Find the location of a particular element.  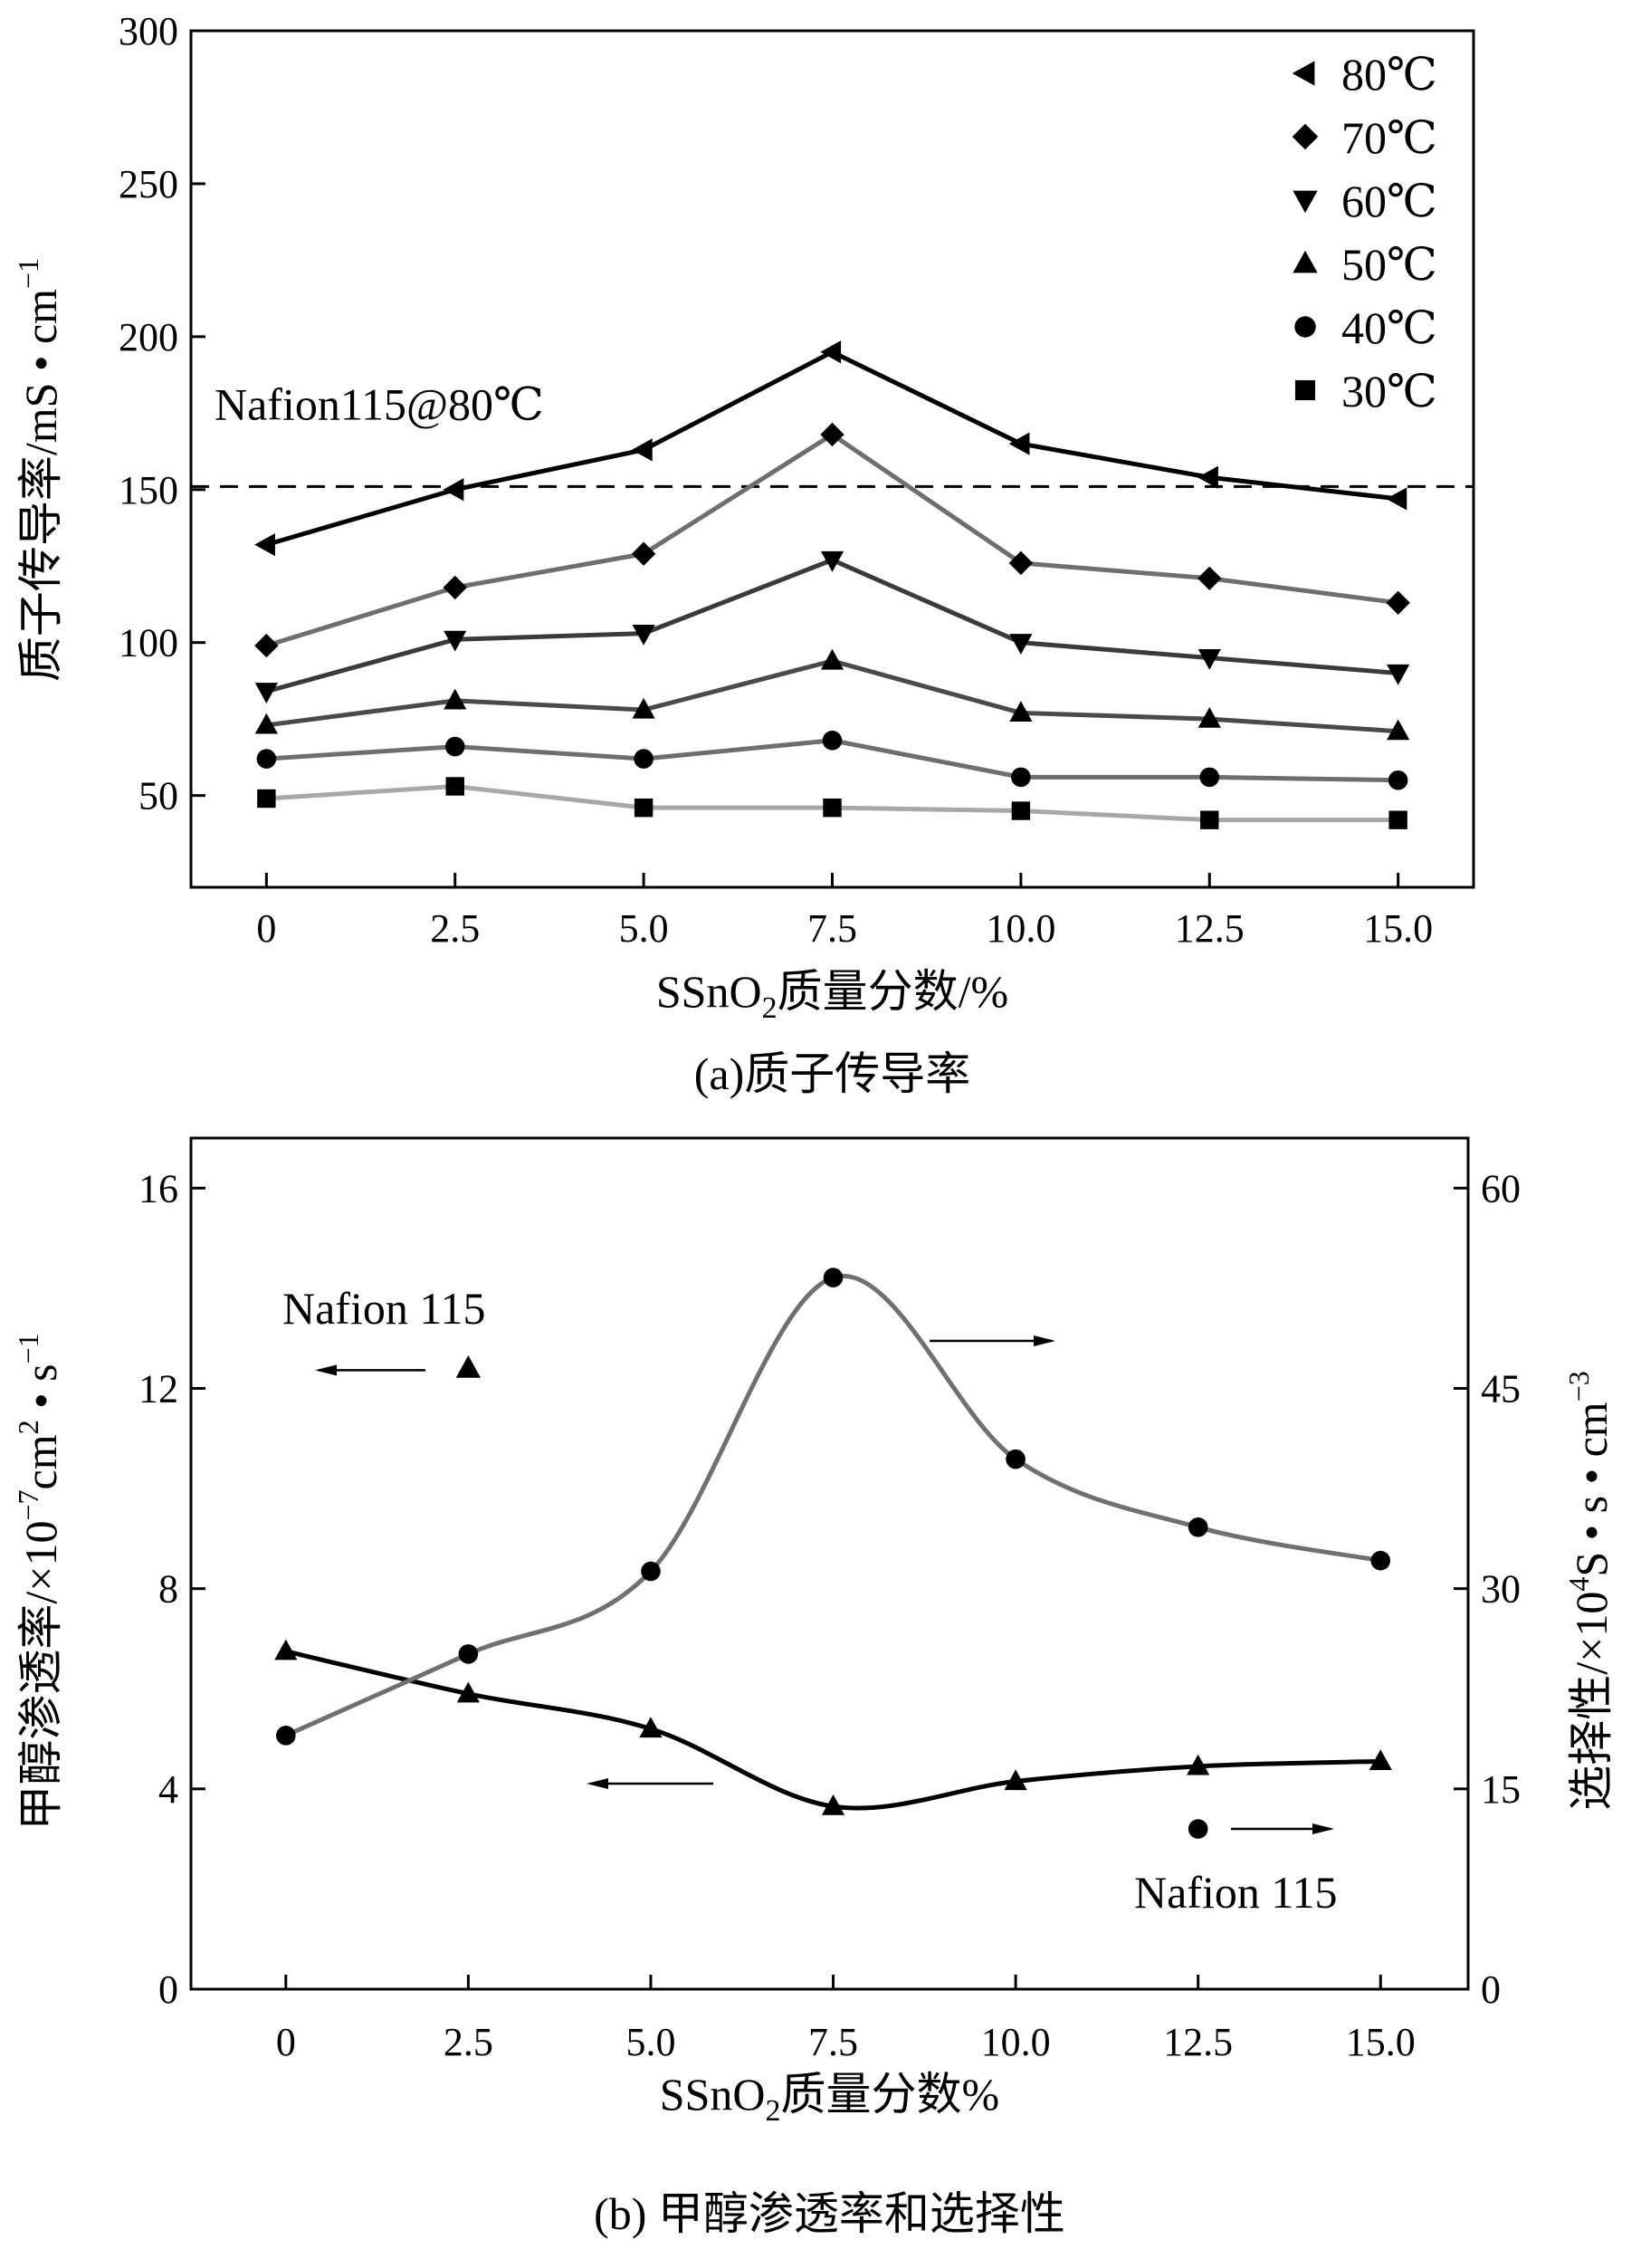

caption-a: (a)质子传导率 is located at coordinates (833, 1073).